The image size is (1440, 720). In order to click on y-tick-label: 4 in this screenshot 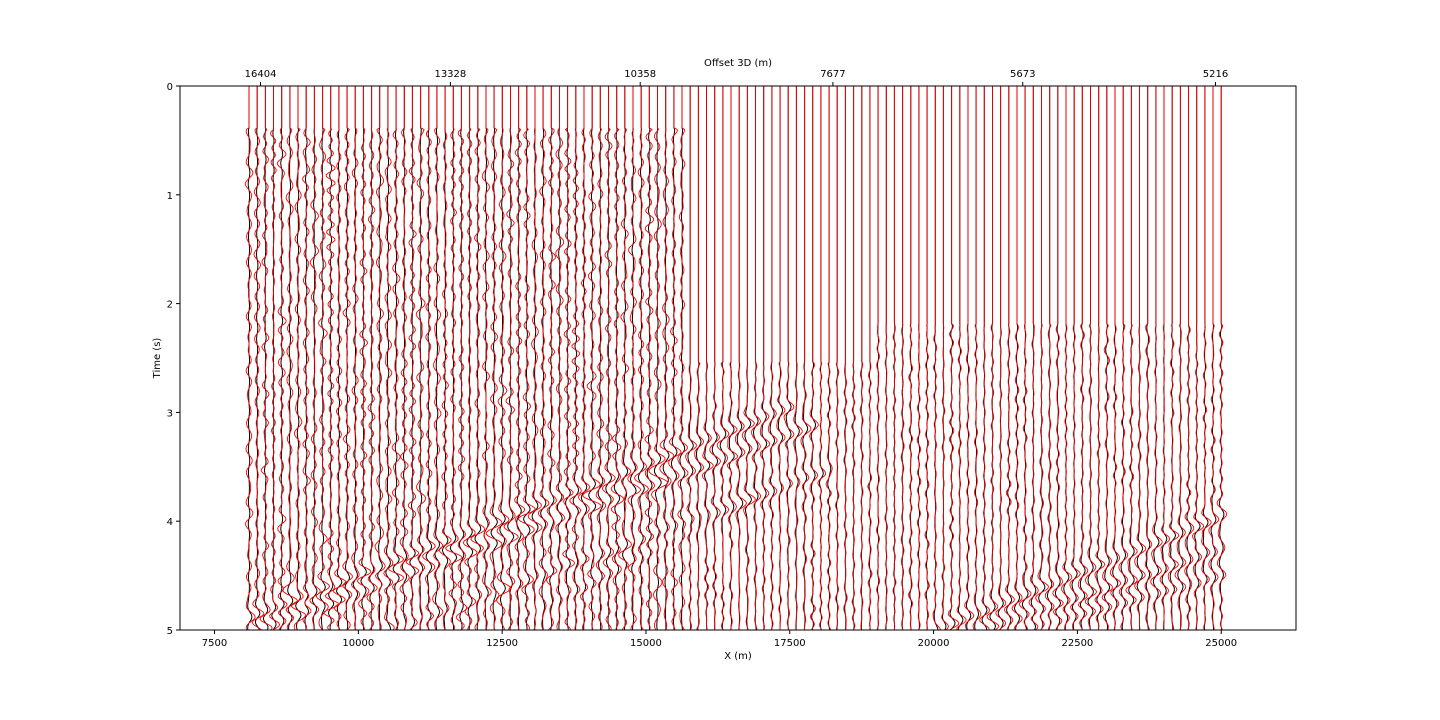, I will do `click(170, 522)`.